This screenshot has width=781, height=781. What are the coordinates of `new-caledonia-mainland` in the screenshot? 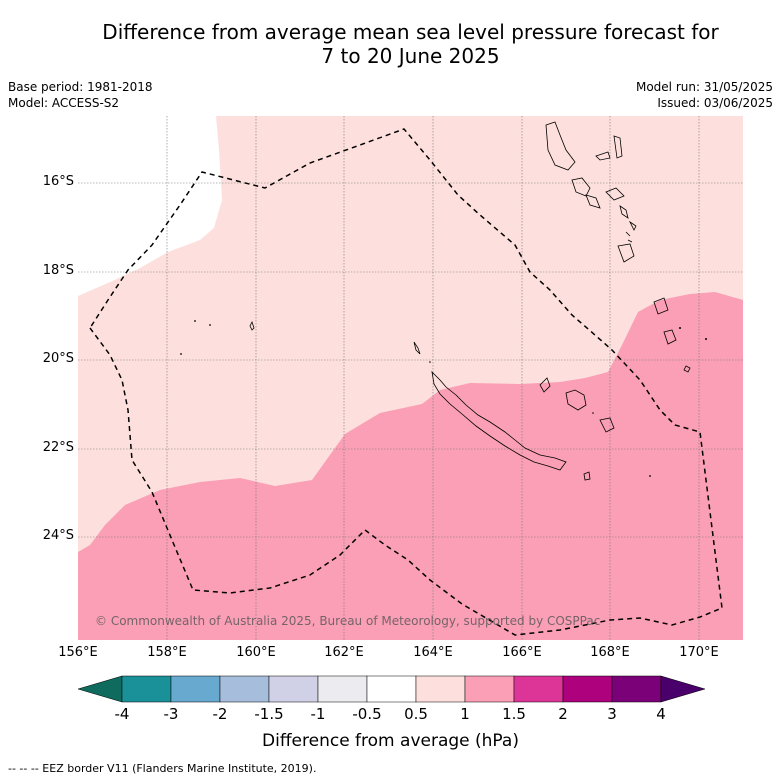 It's located at (499, 420).